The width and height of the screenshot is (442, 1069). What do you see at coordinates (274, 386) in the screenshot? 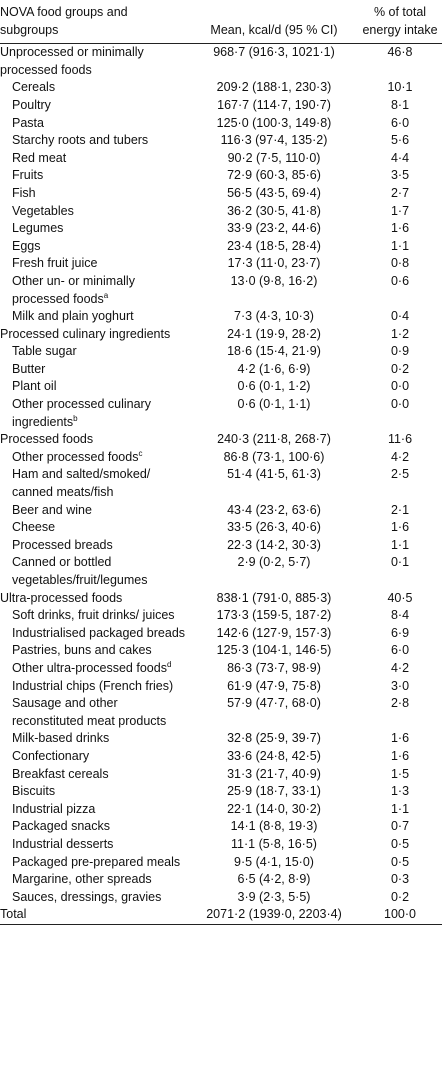
I see `mean-cell: 0·6 (0·1, 1·2)` at bounding box center [274, 386].